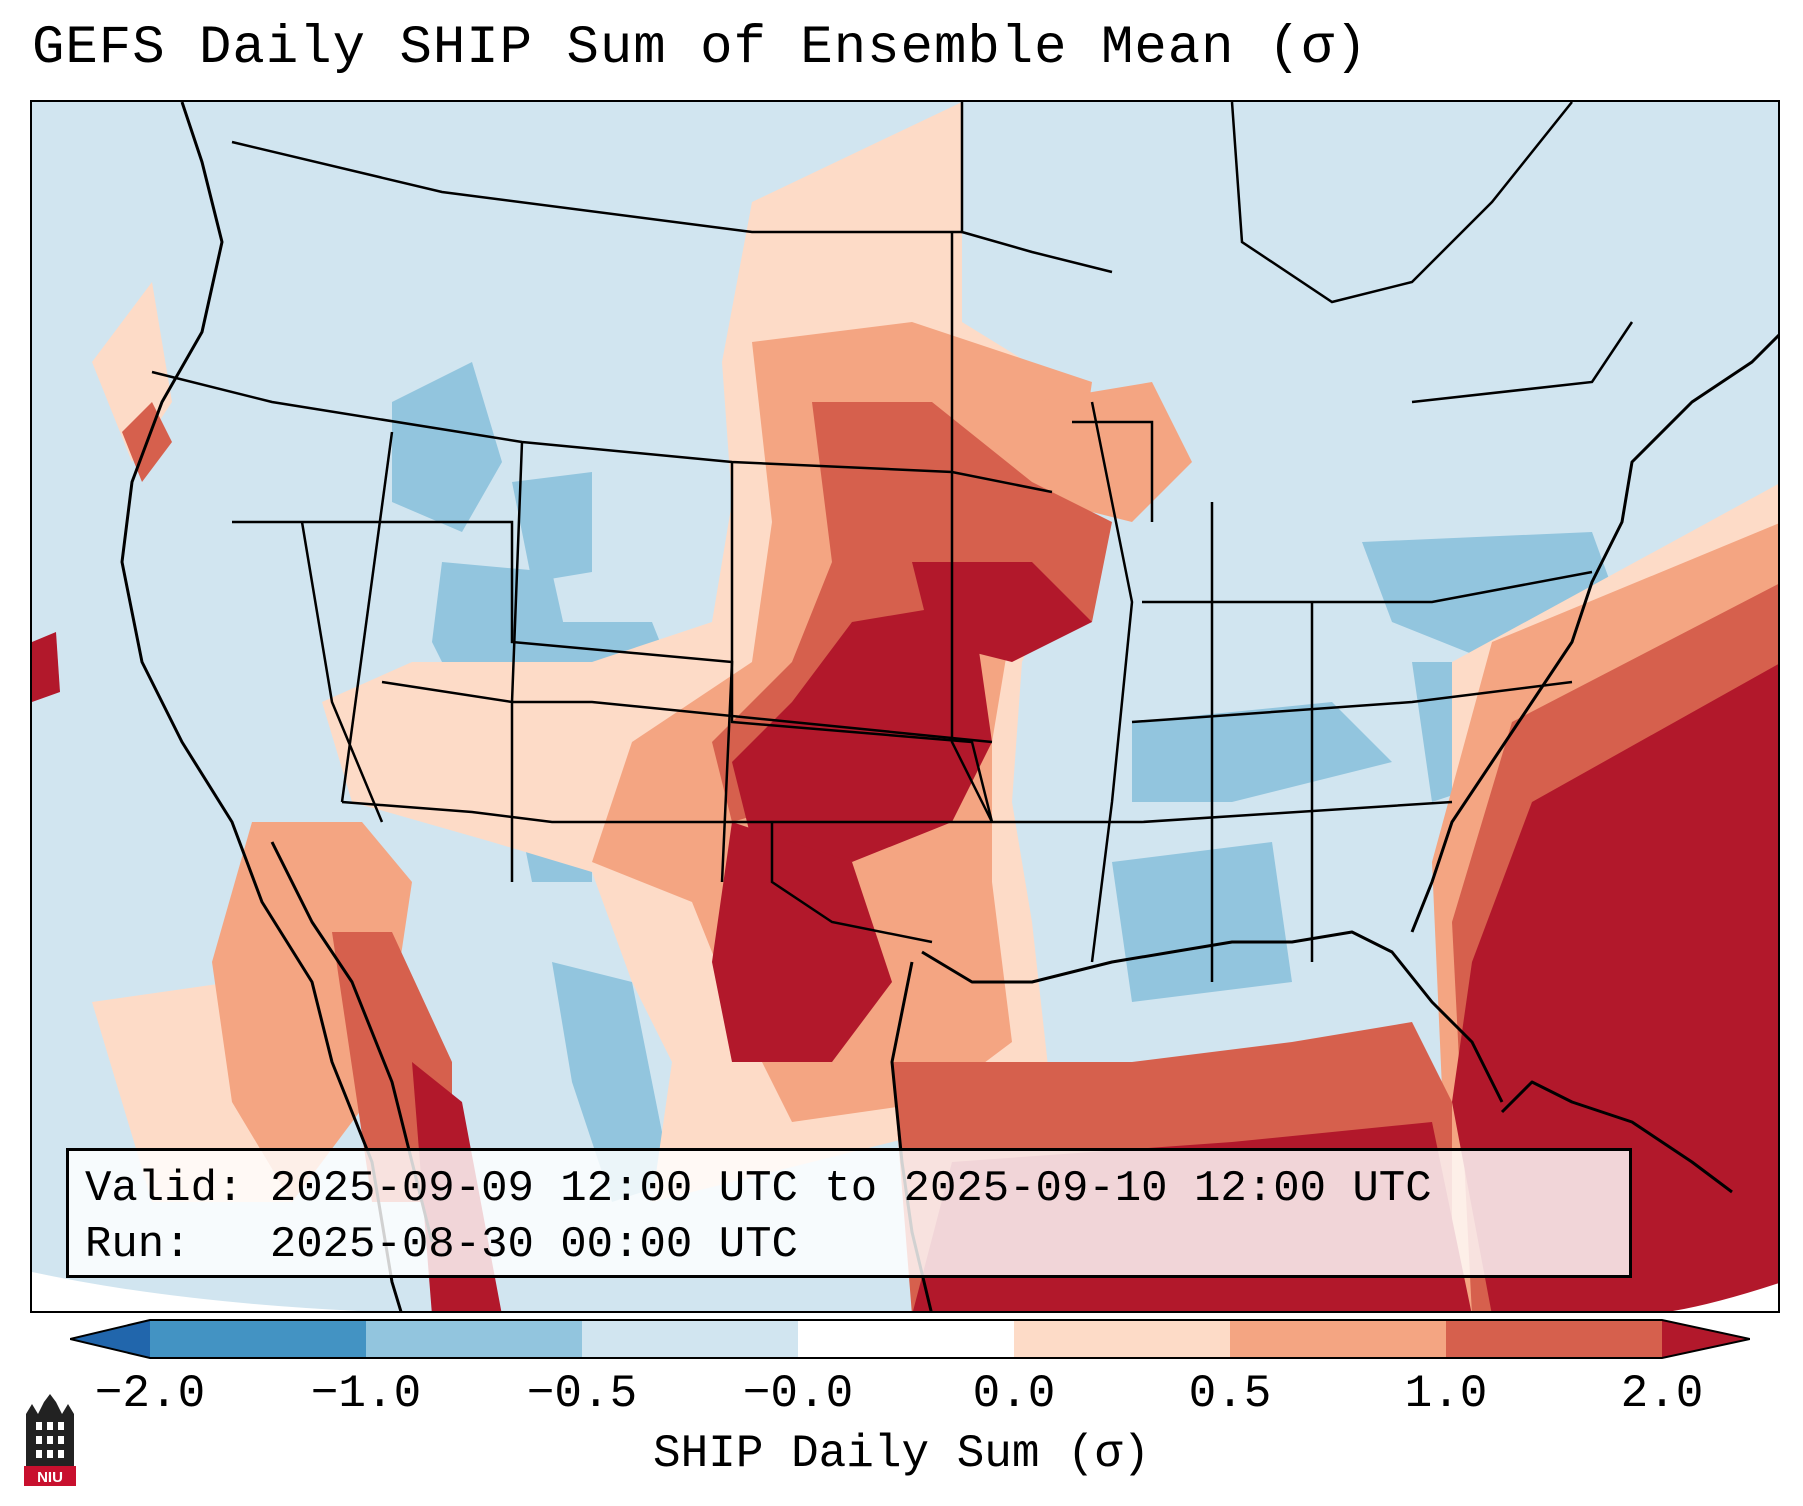  What do you see at coordinates (150, 1394) in the screenshot?
I see `colorbar-tick-label: −2.0` at bounding box center [150, 1394].